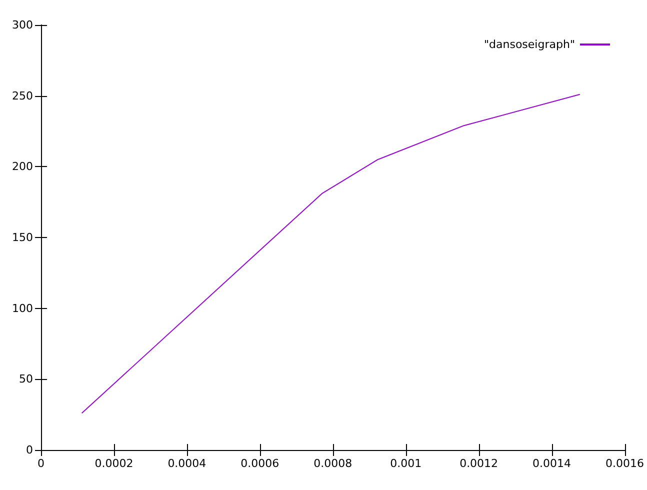 Image resolution: width=647 pixels, height=490 pixels. Describe the element at coordinates (625, 463) in the screenshot. I see `x-tick-label: 0.0016` at that location.